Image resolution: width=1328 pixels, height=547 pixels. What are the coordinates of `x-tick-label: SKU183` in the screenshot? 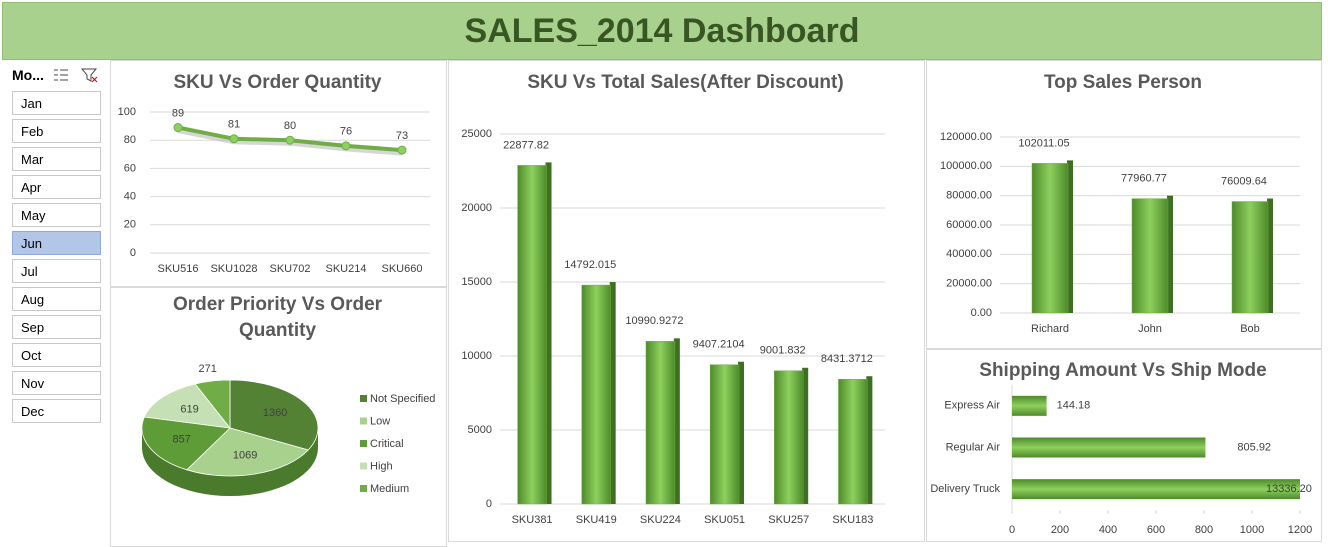 It's located at (852, 520).